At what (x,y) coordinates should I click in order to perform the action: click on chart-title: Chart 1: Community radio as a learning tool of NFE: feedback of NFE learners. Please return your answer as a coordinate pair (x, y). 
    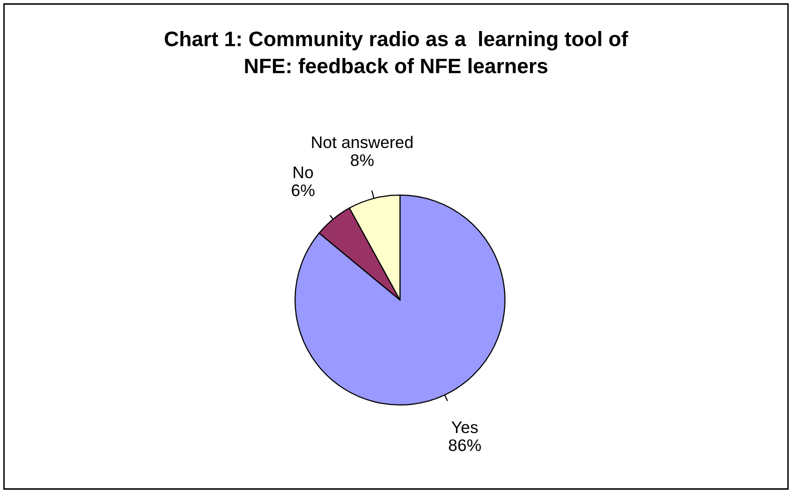
    Looking at the image, I should click on (396, 52).